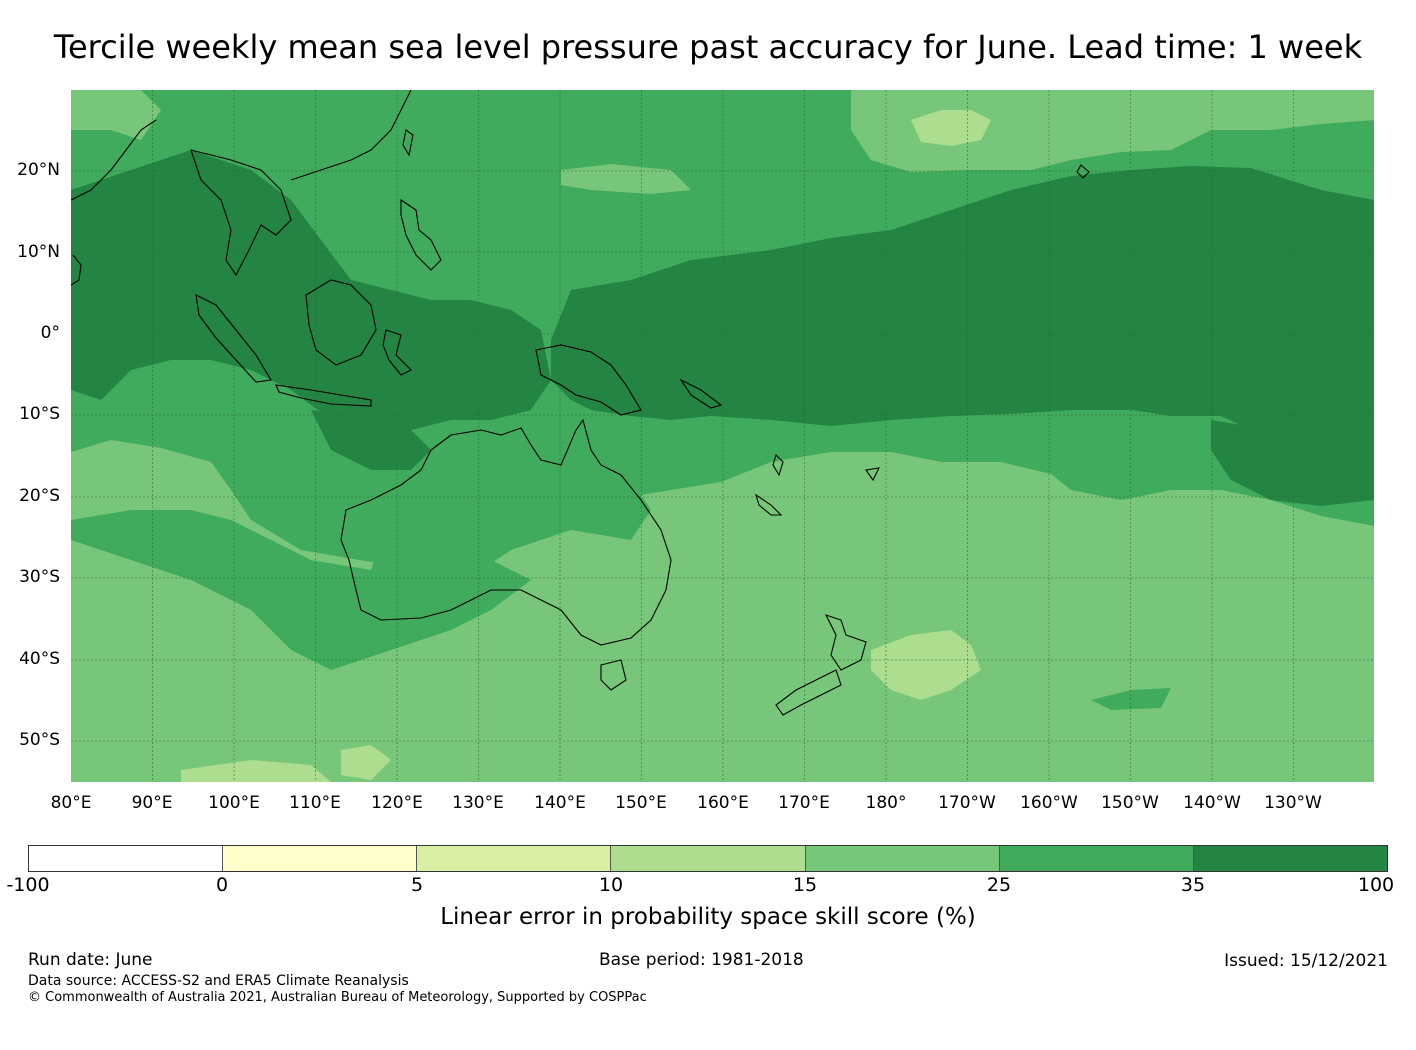 This screenshot has height=1050, width=1416. I want to click on lon-label-170w: 170°W, so click(967, 803).